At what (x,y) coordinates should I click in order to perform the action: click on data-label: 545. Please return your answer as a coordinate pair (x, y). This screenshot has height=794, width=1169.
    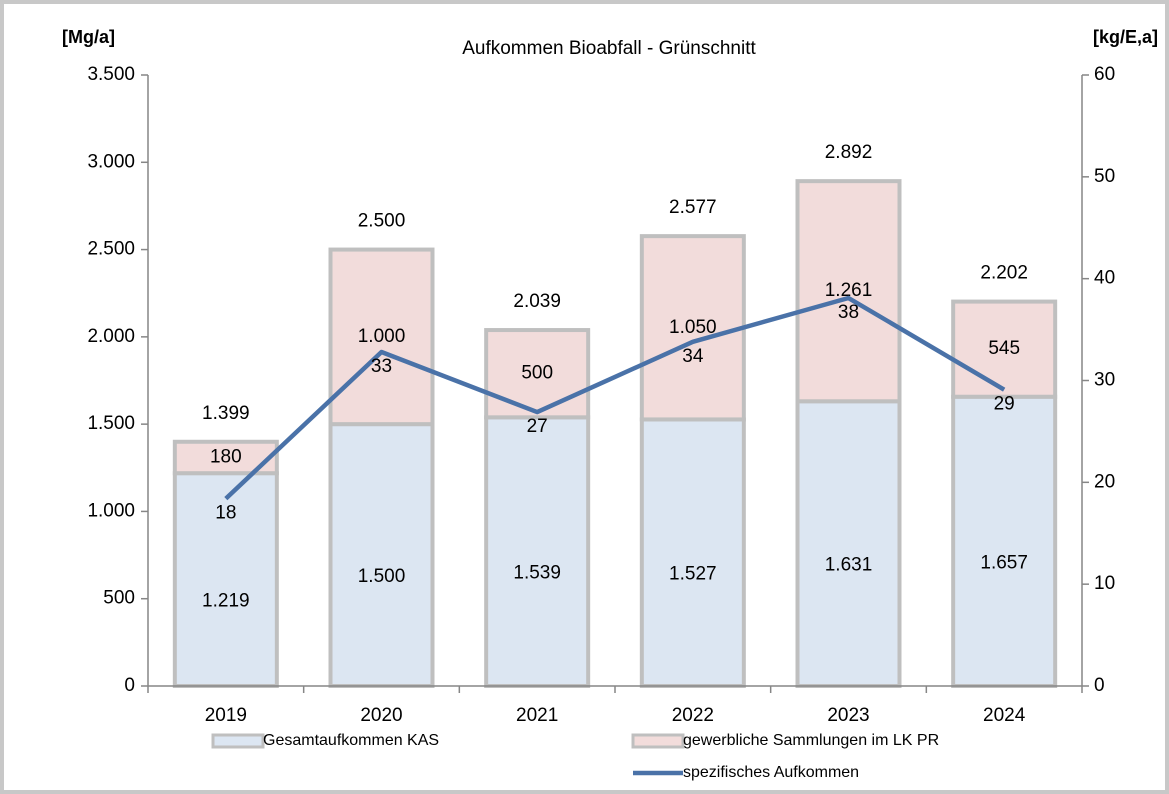
    Looking at the image, I should click on (1004, 348).